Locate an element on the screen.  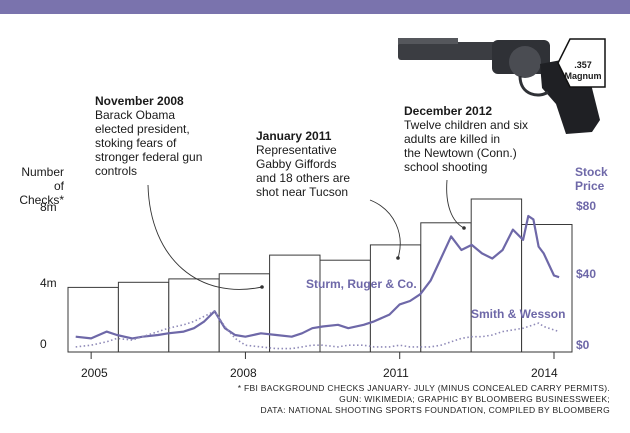
left-tick-4m: 4m is located at coordinates (48, 283).